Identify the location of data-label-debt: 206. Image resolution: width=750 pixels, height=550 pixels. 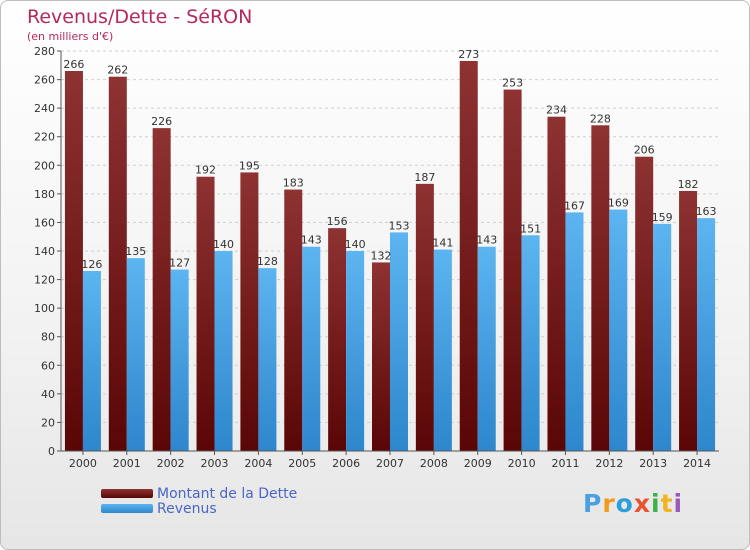
(644, 150).